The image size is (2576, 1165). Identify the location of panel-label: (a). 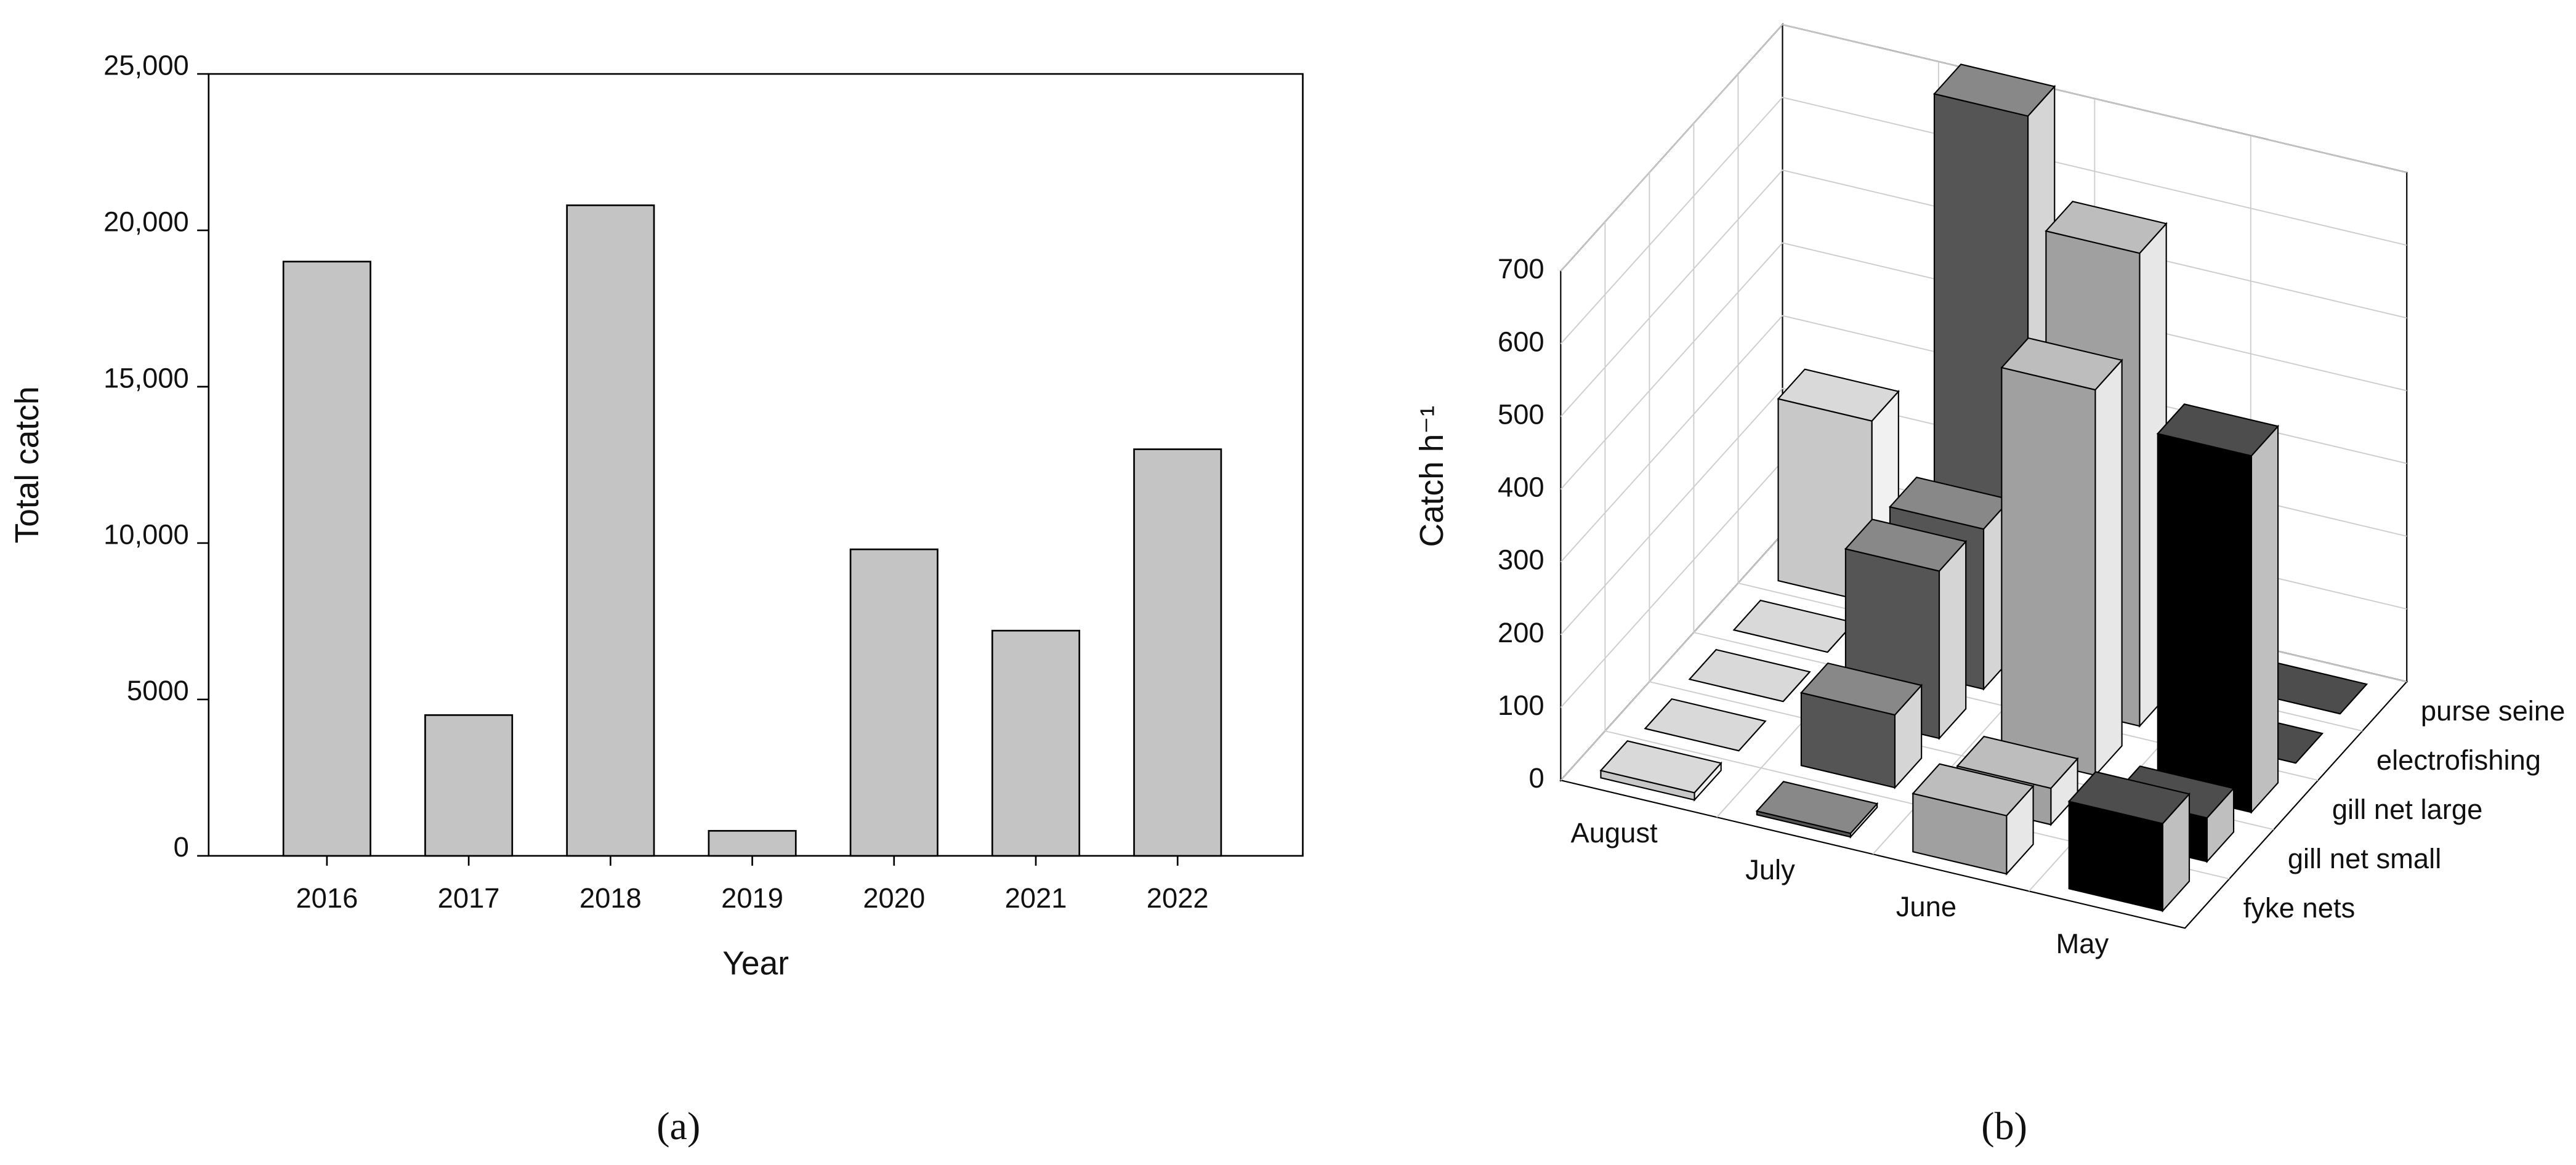
(678, 1126).